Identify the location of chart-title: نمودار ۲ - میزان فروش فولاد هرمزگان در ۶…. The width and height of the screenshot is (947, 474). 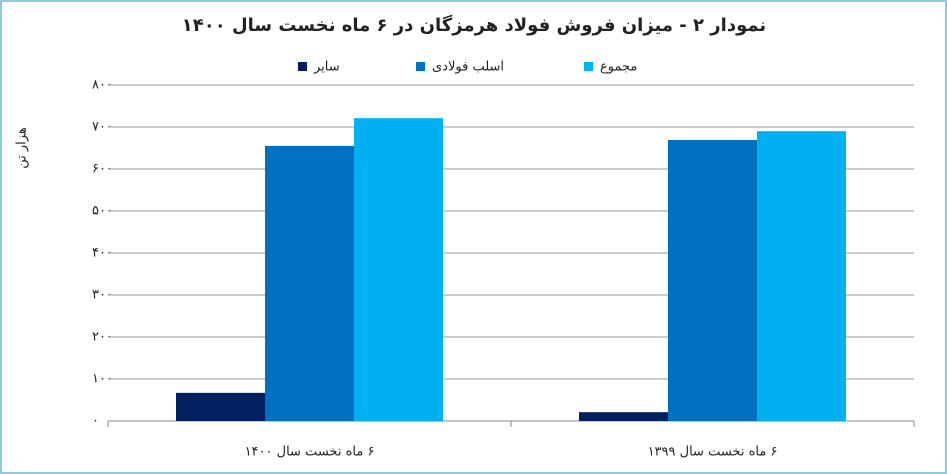
(474, 25).